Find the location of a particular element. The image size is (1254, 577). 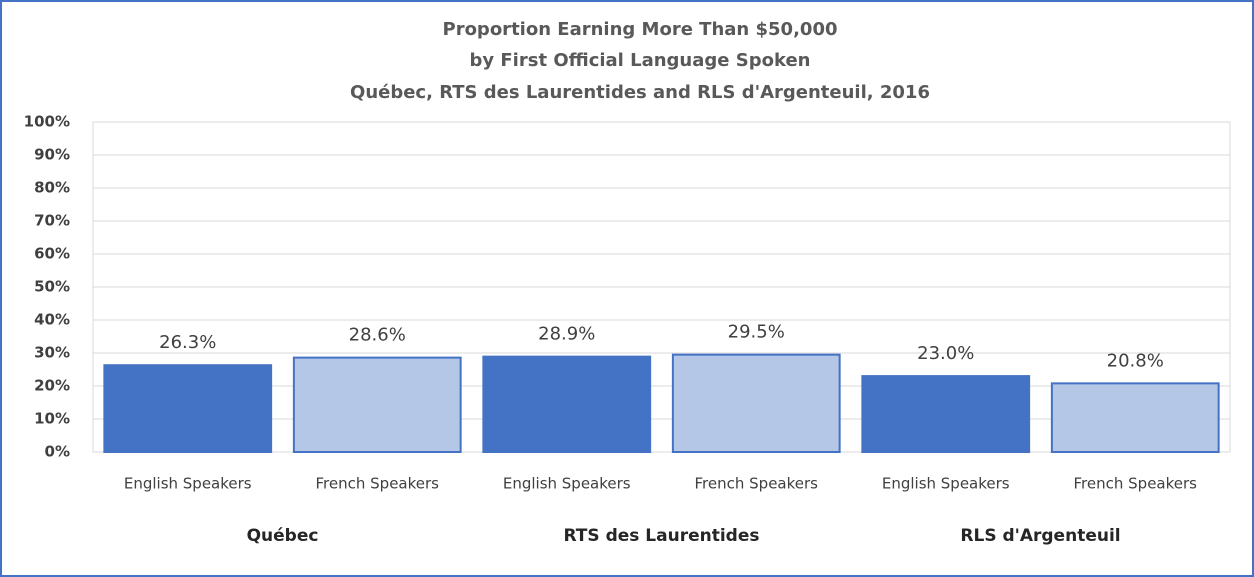

y-tick-label: 20% is located at coordinates (52, 386).